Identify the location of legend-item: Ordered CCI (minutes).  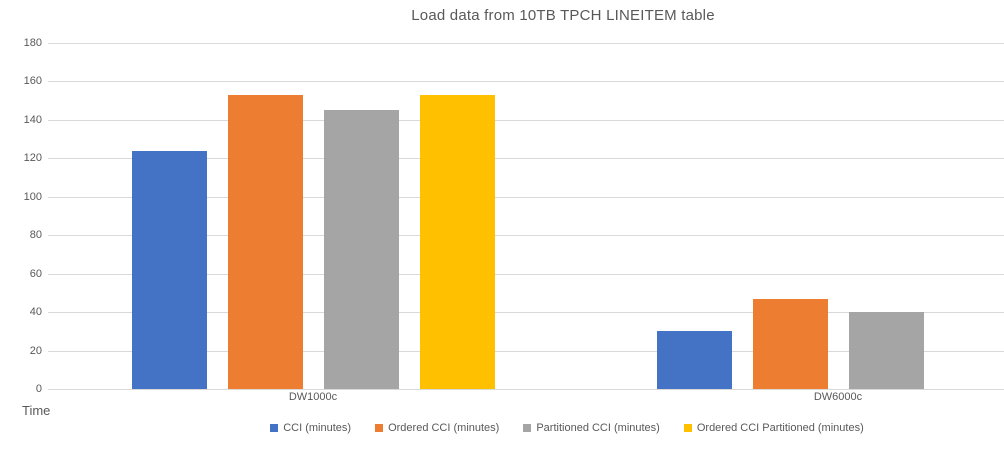
(437, 428).